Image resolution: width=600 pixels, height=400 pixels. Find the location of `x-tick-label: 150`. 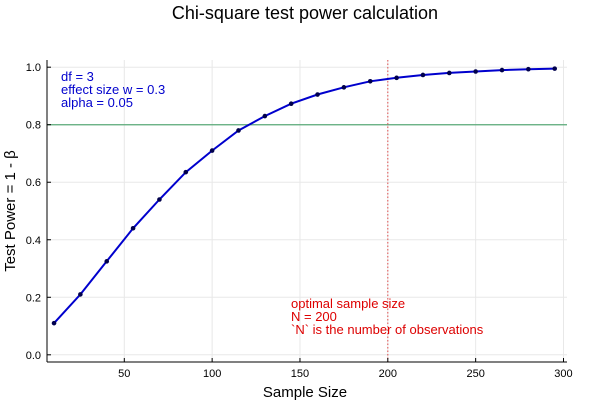

x-tick-label: 150 is located at coordinates (300, 374).